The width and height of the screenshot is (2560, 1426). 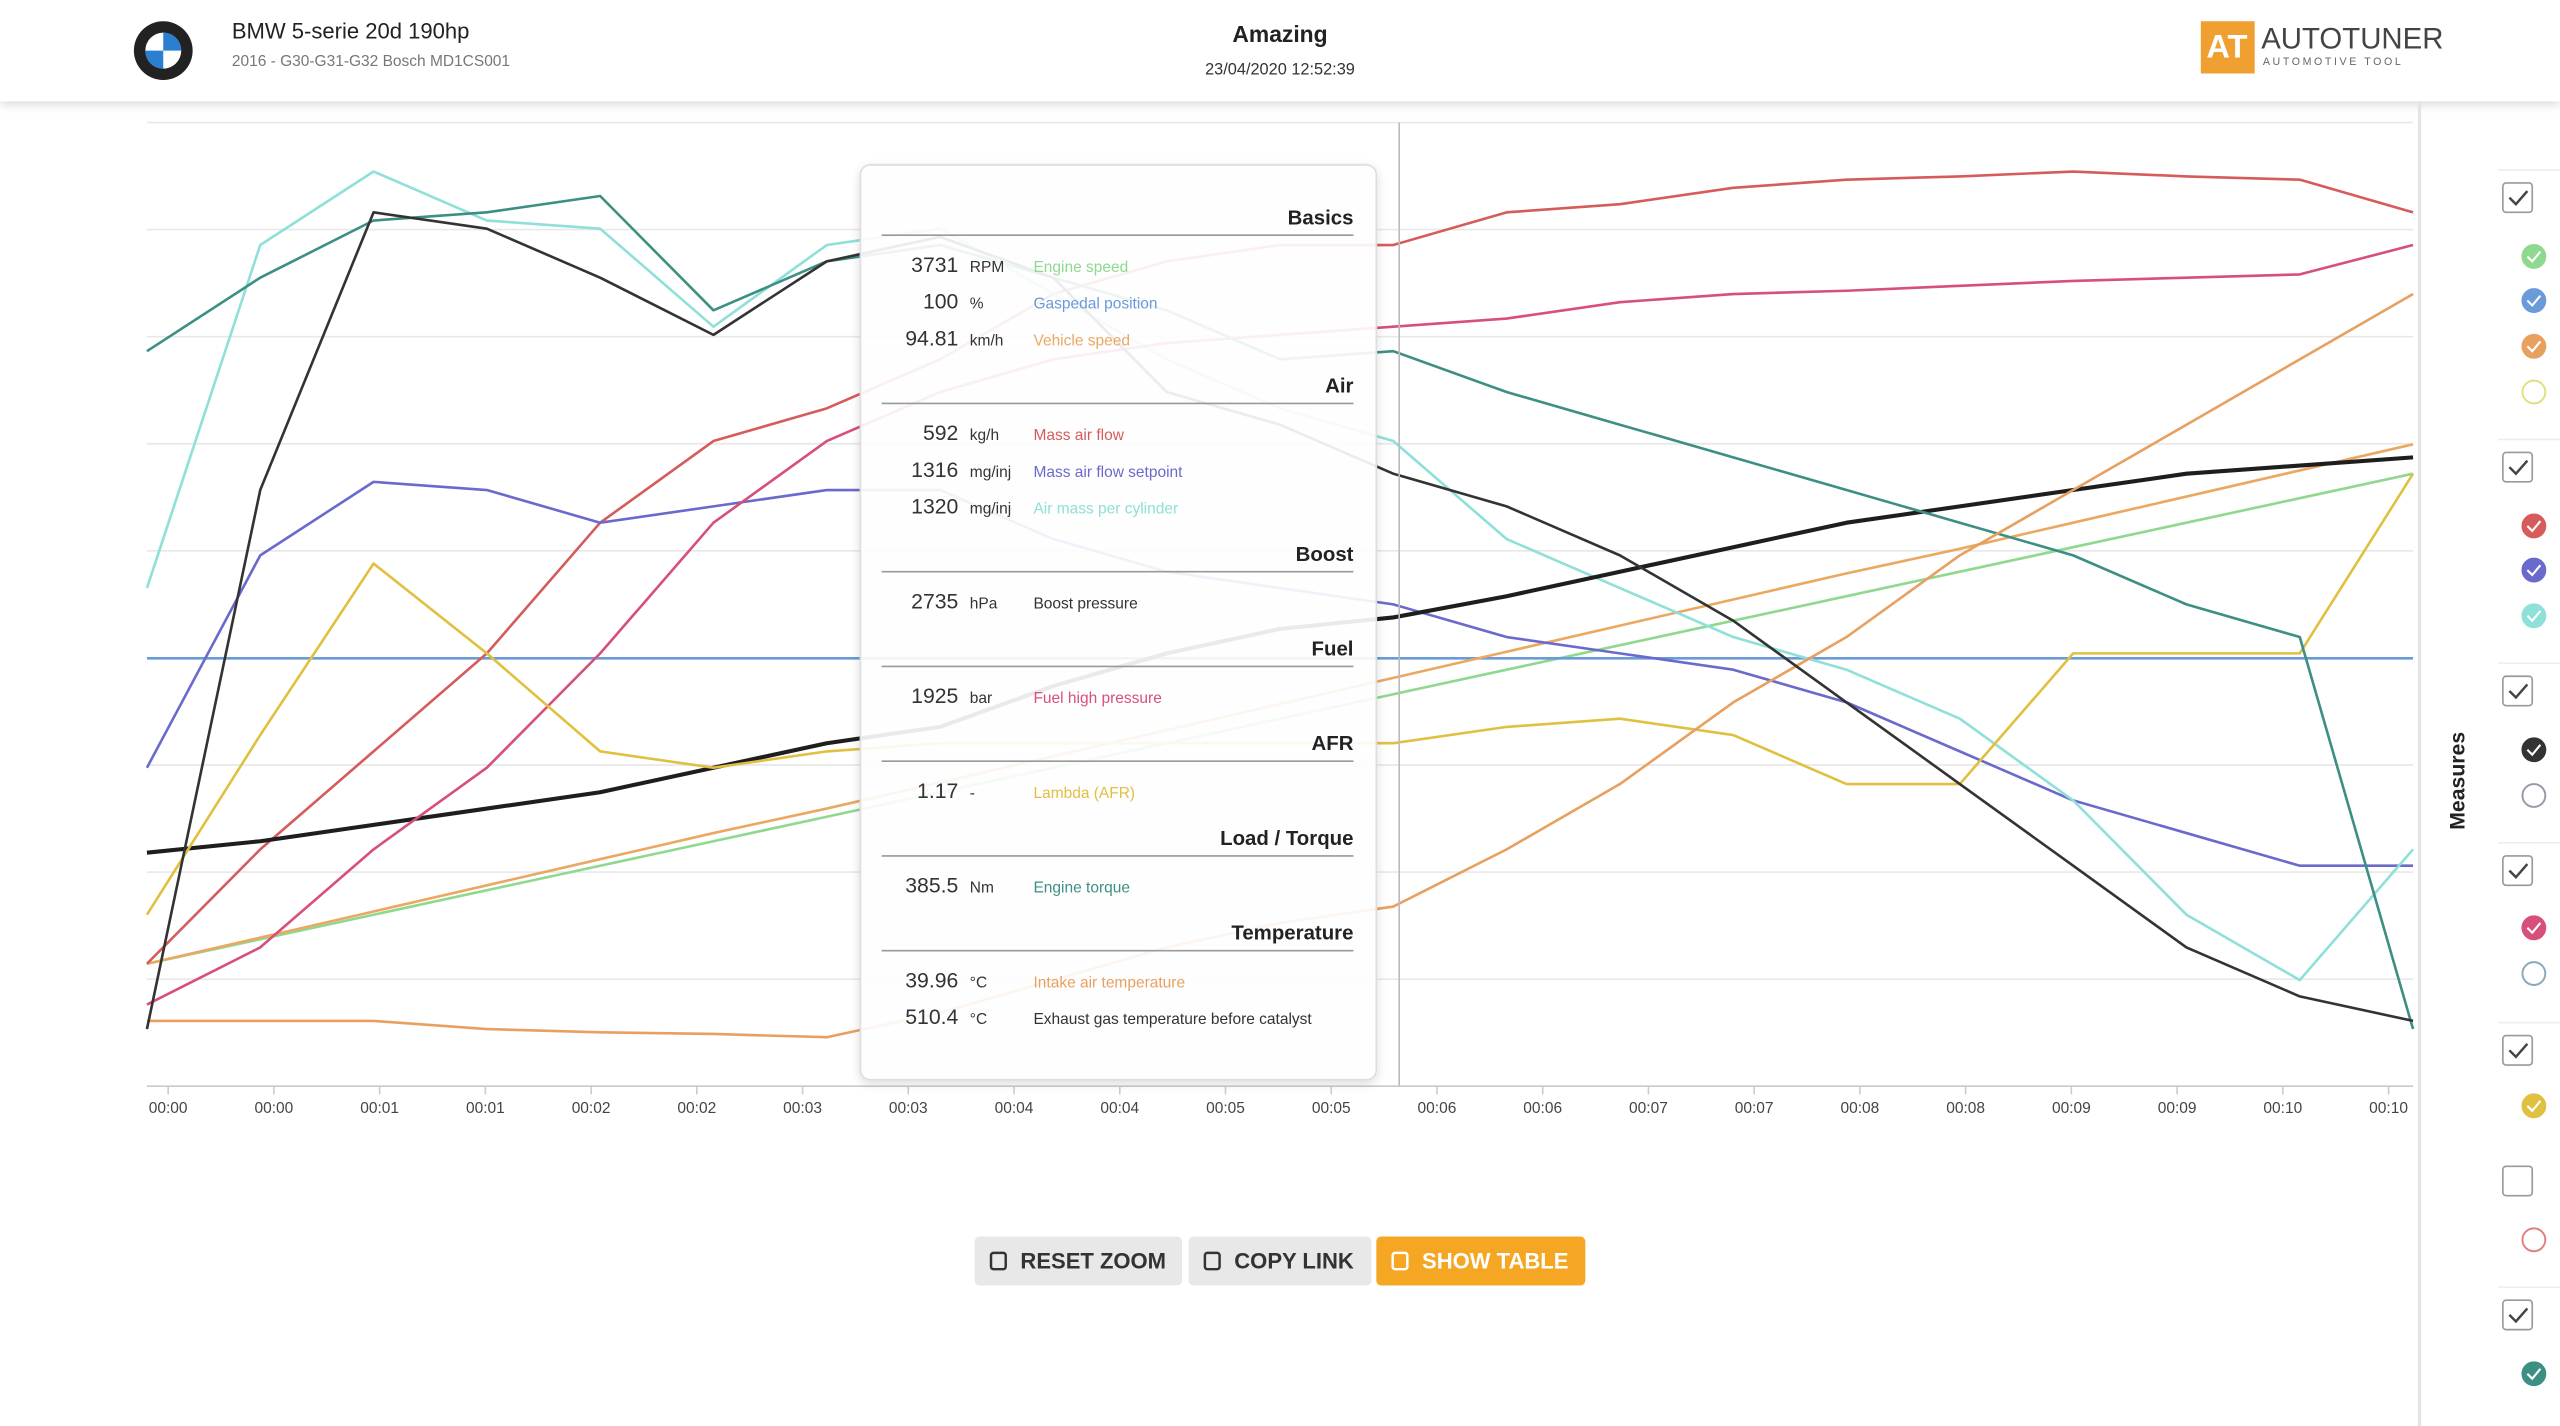 I want to click on tooltip-box, so click(x=1118, y=622).